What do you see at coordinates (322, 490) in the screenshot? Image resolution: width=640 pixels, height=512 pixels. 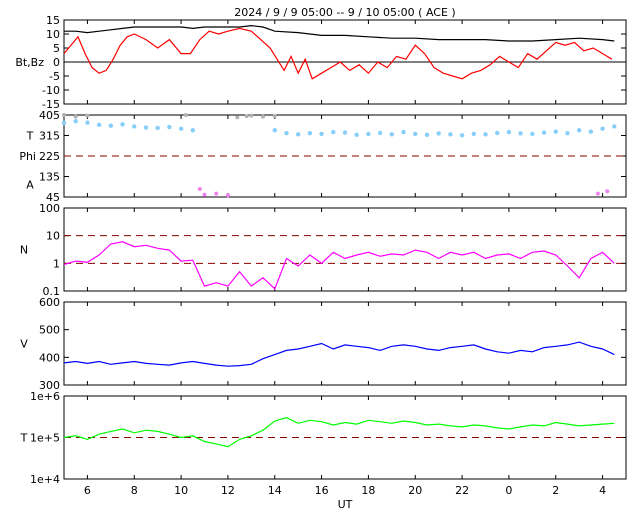 I see `x-tick-label: 16` at bounding box center [322, 490].